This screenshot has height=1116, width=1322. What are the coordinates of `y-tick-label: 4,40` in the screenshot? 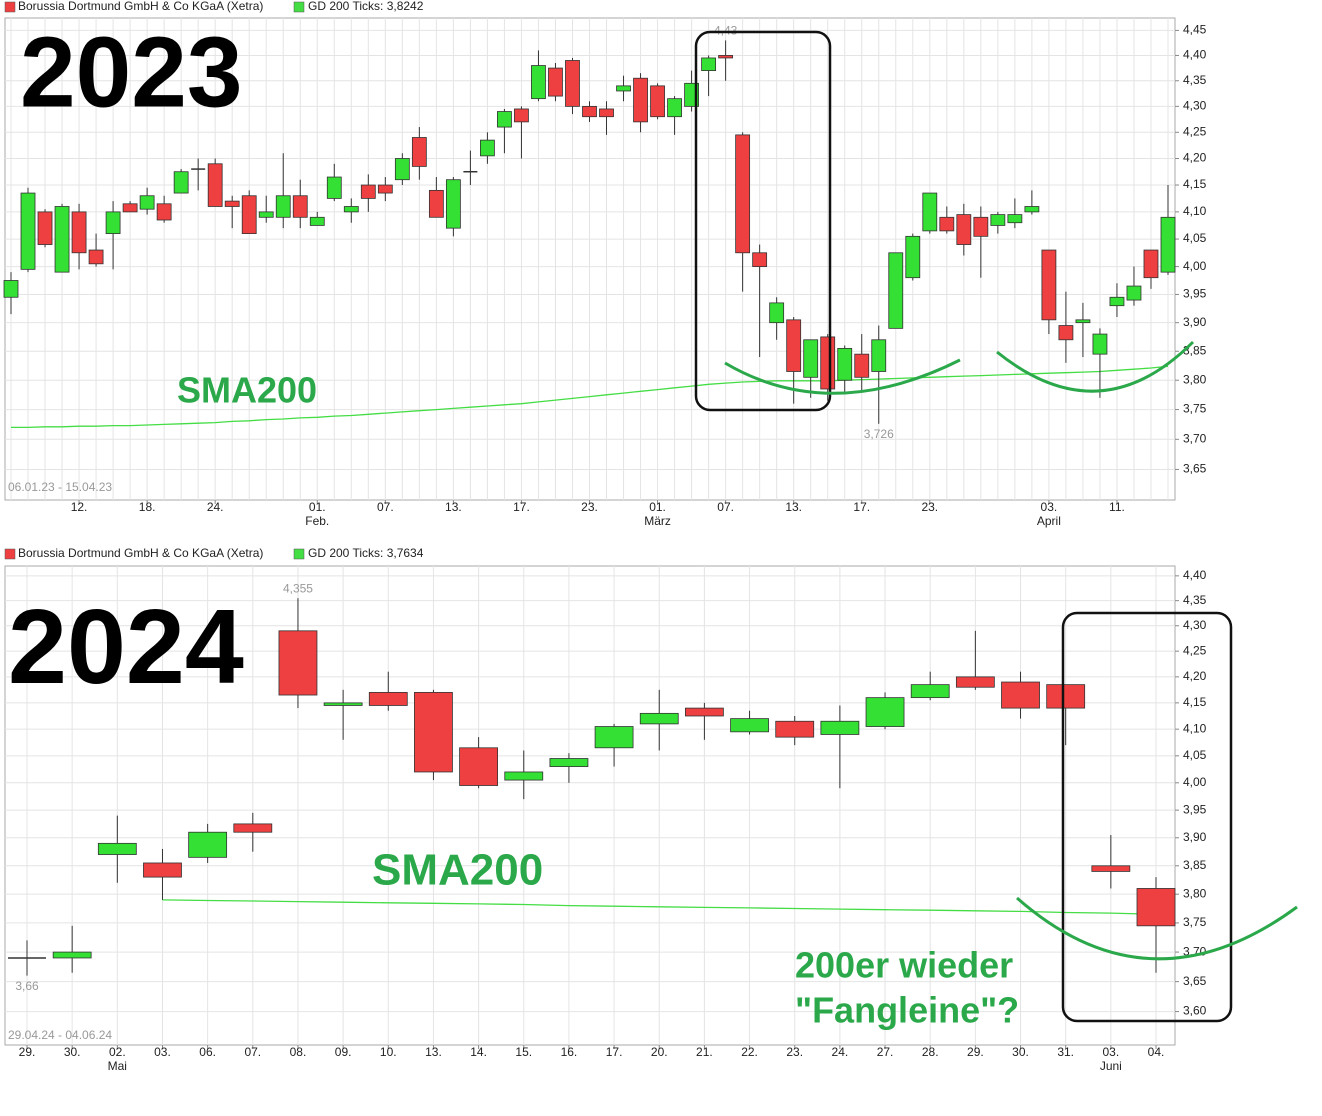 It's located at (1195, 575).